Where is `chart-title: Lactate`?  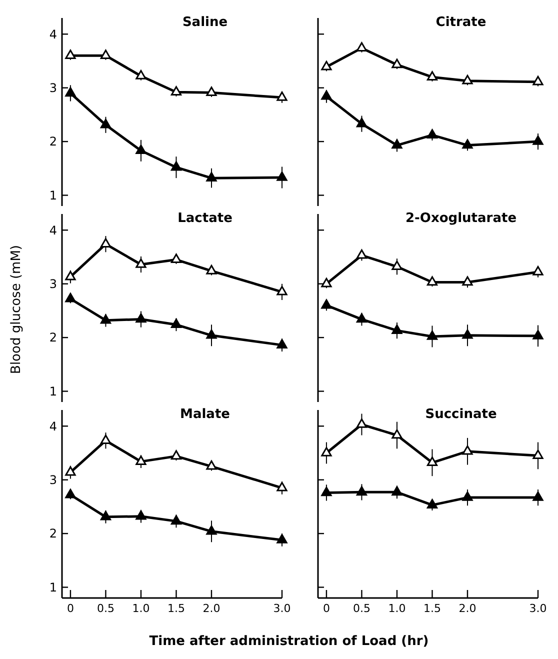
chart-title: Lactate is located at coordinates (205, 218).